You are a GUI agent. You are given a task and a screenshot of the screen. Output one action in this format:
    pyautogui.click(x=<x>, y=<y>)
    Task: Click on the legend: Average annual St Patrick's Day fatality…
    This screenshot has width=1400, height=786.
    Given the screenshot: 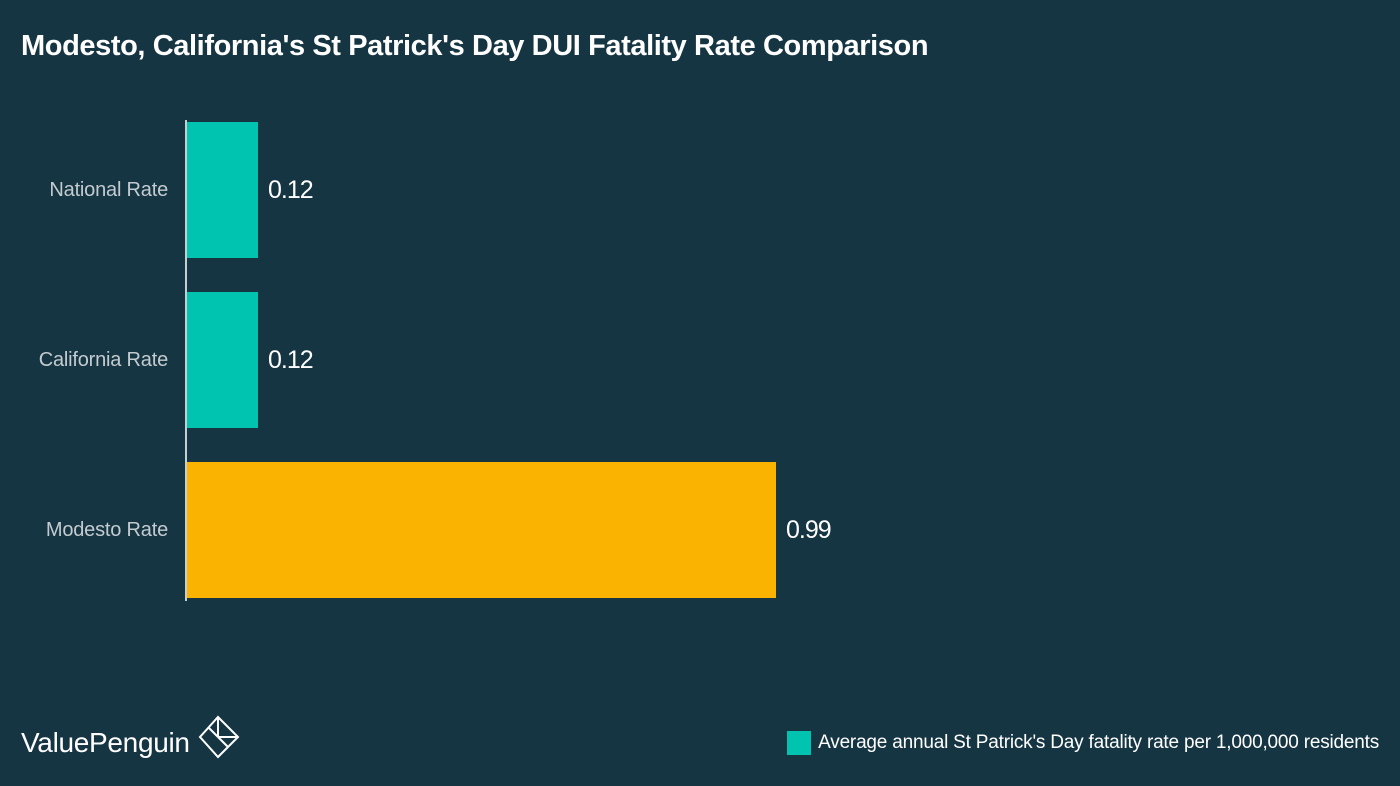 What is the action you would take?
    pyautogui.click(x=1083, y=743)
    